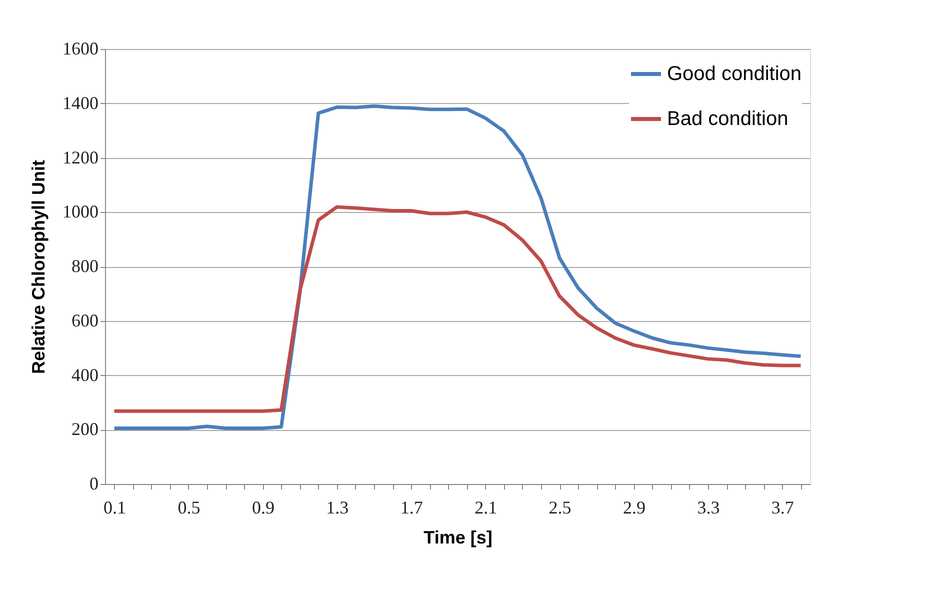  Describe the element at coordinates (94, 484) in the screenshot. I see `y-tick-label: 0` at that location.